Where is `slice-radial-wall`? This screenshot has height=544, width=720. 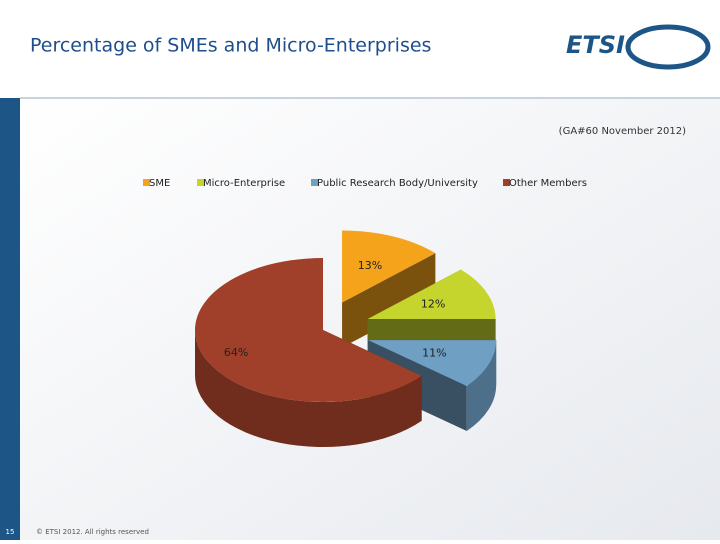 slice-radial-wall is located at coordinates (389, 300).